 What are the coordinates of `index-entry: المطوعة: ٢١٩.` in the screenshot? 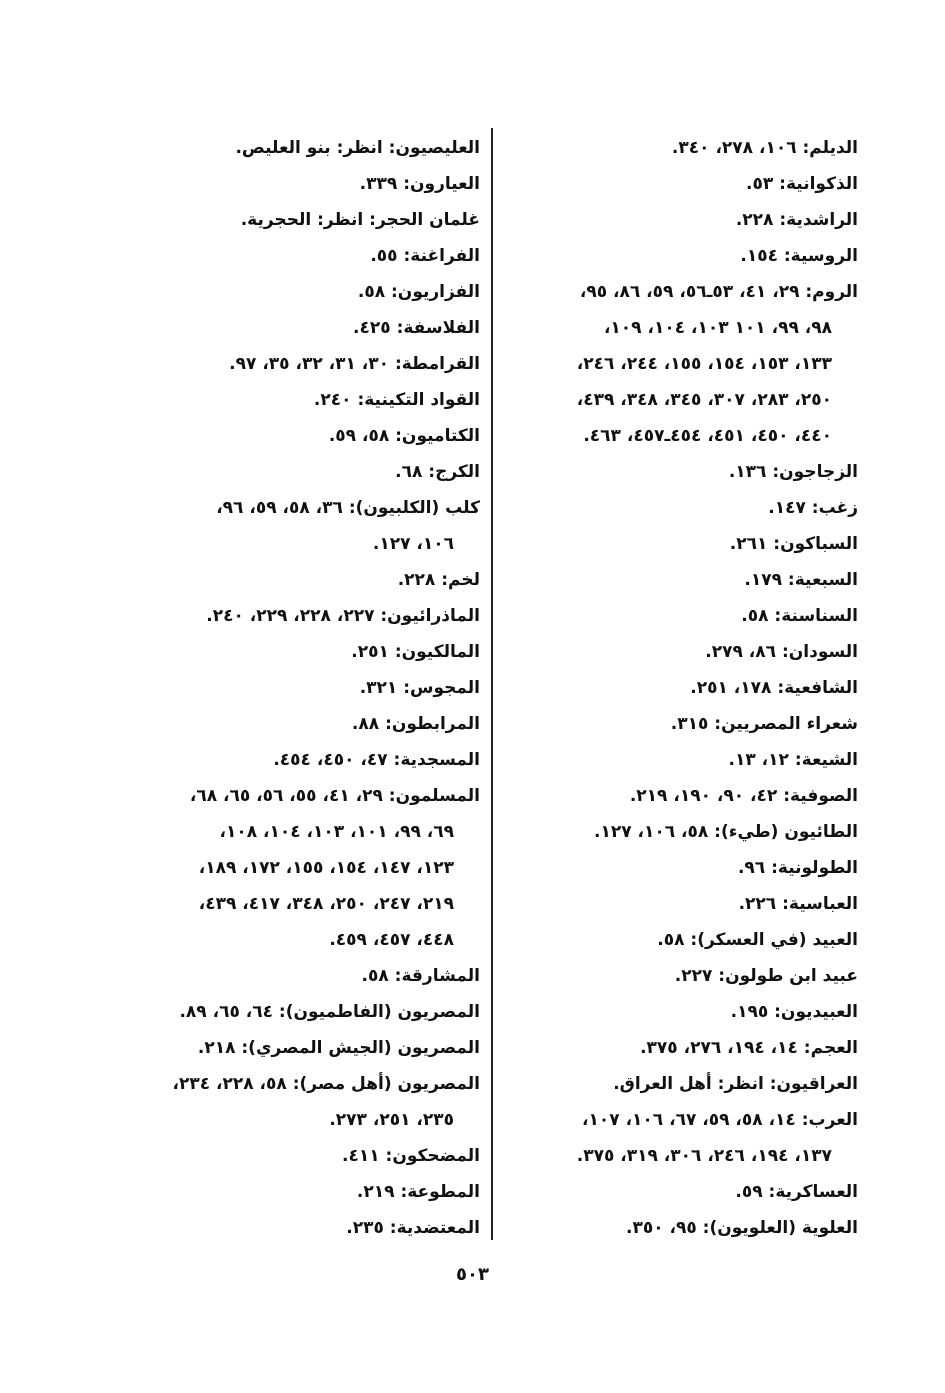 It's located at (418, 1192).